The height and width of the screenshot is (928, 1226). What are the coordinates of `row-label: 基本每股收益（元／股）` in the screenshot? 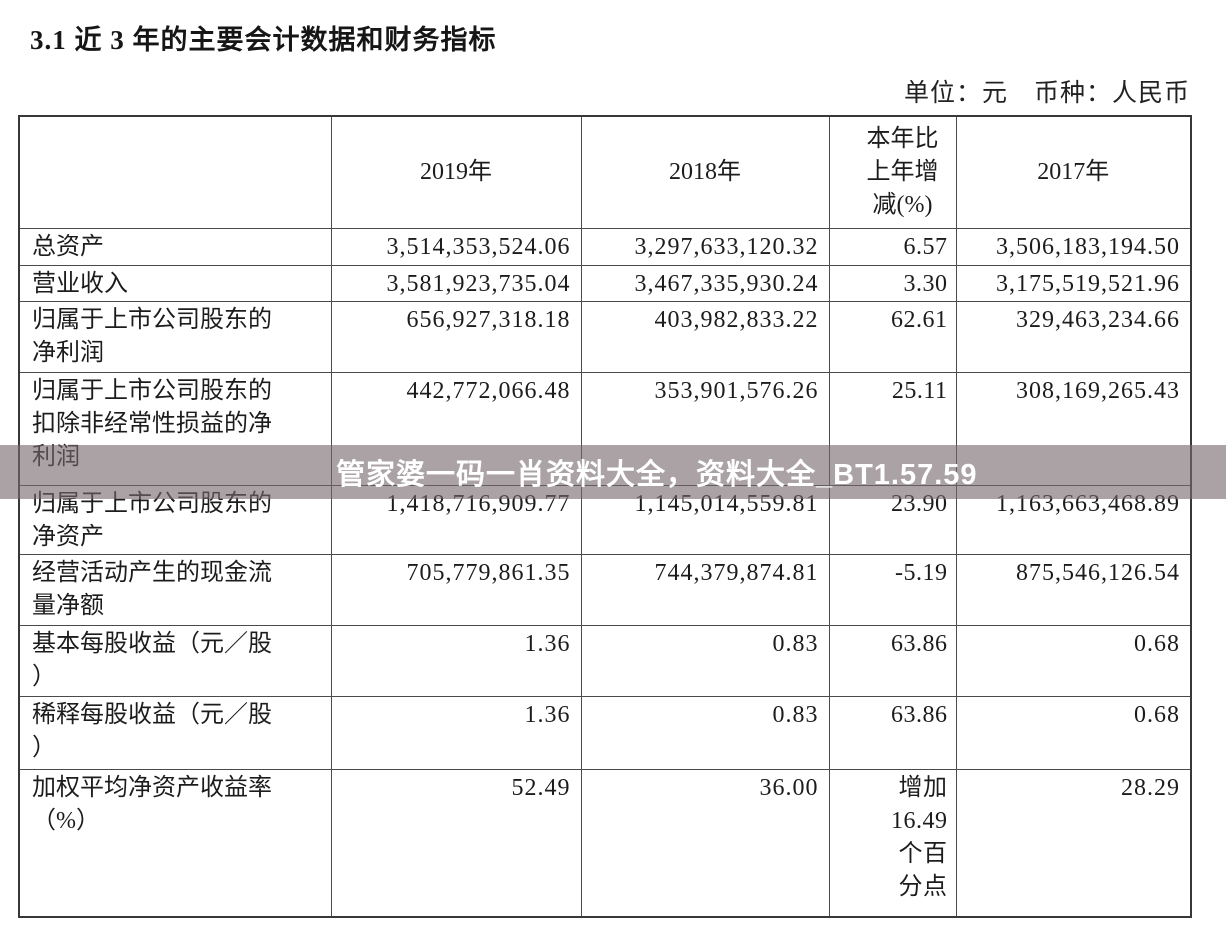 It's located at (175, 660).